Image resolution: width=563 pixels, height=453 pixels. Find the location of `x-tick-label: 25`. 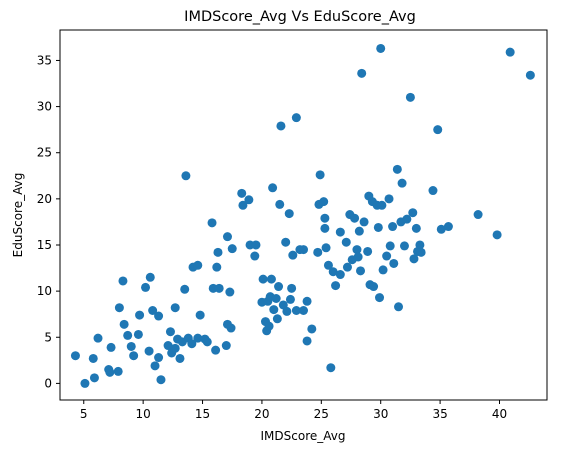

x-tick-label: 25 is located at coordinates (321, 414).